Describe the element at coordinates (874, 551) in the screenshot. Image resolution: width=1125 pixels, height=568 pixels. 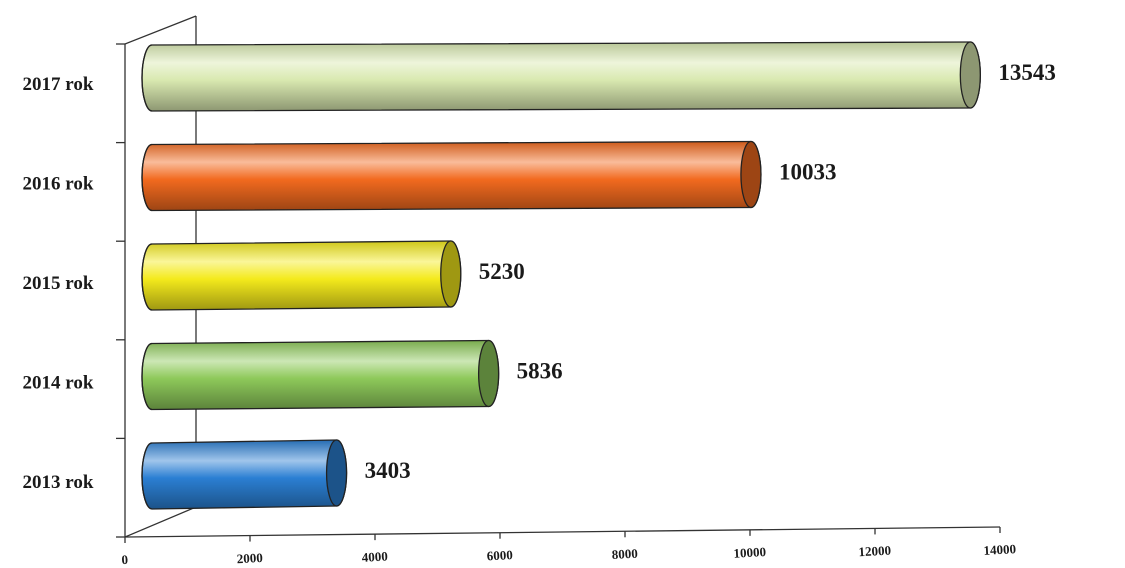
I see `x-tick-label: 12000` at that location.